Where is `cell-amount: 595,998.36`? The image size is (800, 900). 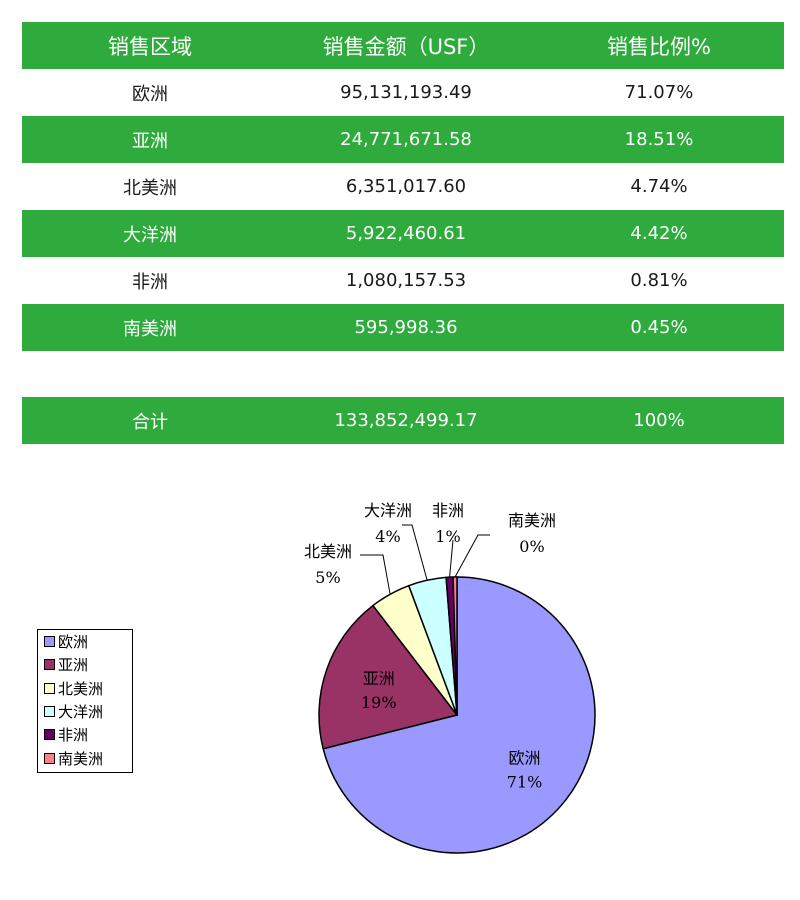
cell-amount: 595,998.36 is located at coordinates (406, 327).